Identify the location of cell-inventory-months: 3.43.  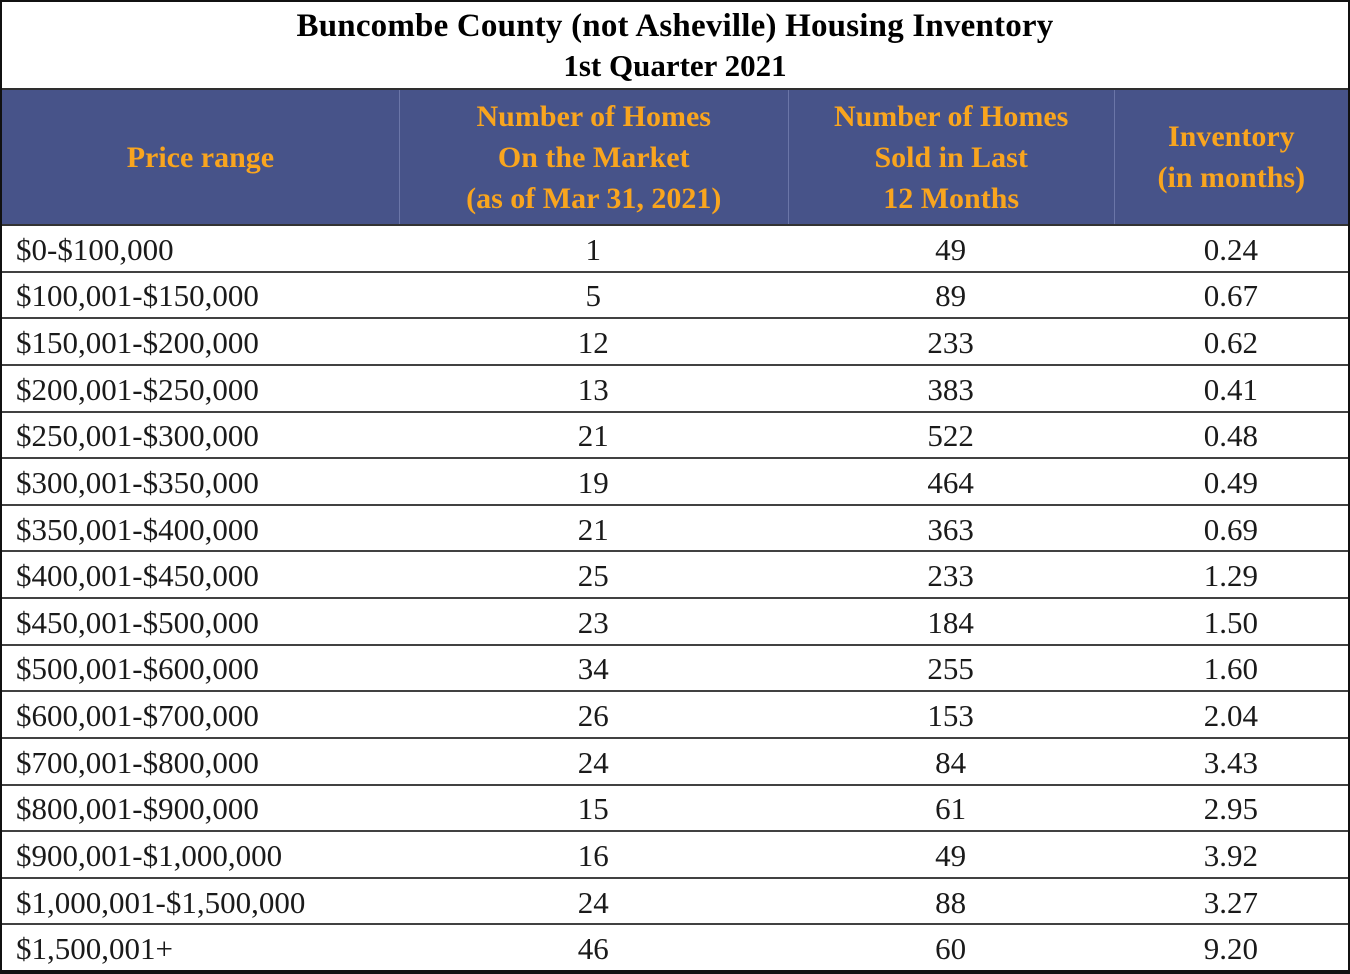
(1230, 762).